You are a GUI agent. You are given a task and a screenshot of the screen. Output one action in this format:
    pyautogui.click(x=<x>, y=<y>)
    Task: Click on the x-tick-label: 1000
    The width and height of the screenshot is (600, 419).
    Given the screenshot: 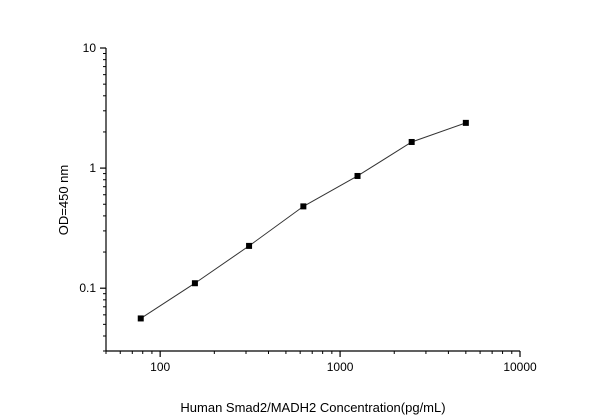 What is the action you would take?
    pyautogui.click(x=340, y=367)
    